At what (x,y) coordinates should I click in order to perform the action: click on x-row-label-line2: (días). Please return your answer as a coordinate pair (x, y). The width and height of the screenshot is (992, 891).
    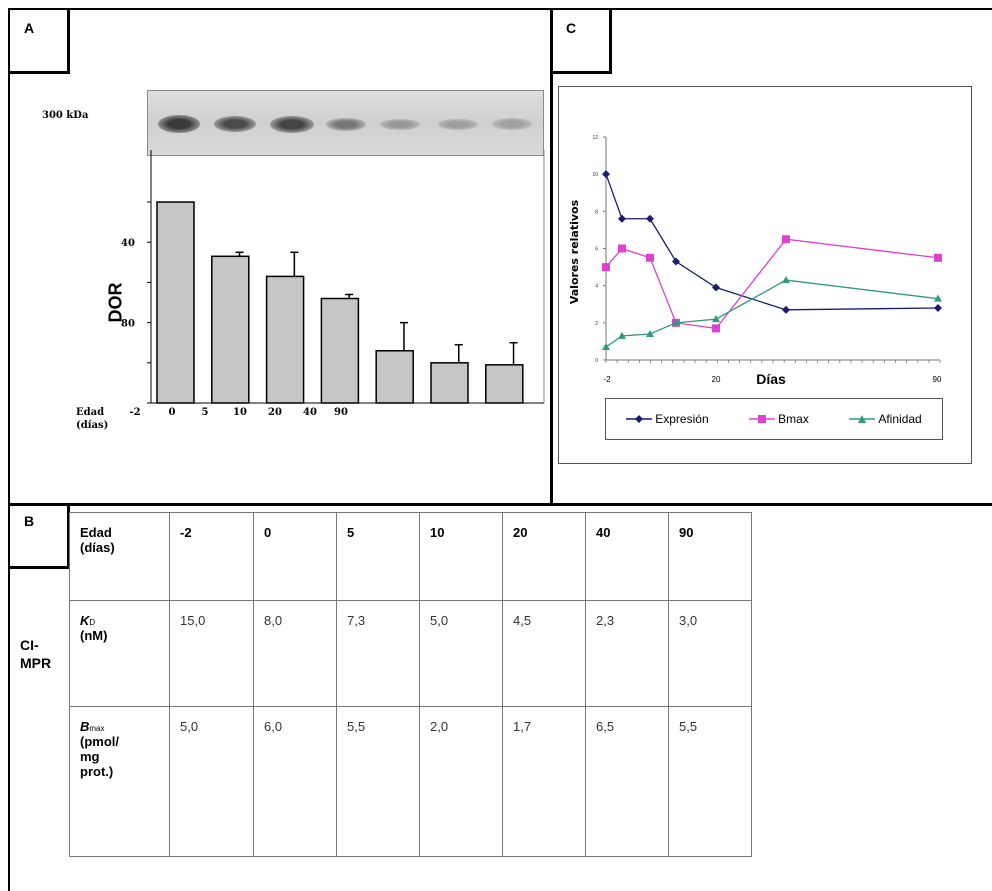
    Looking at the image, I should click on (92, 425).